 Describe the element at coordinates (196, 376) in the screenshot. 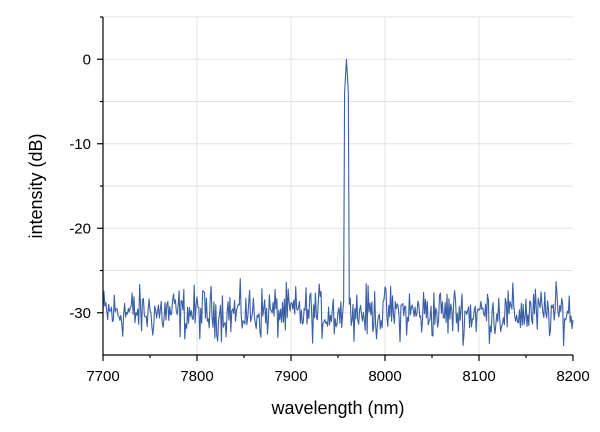

I see `x-tick-label: 7800` at that location.